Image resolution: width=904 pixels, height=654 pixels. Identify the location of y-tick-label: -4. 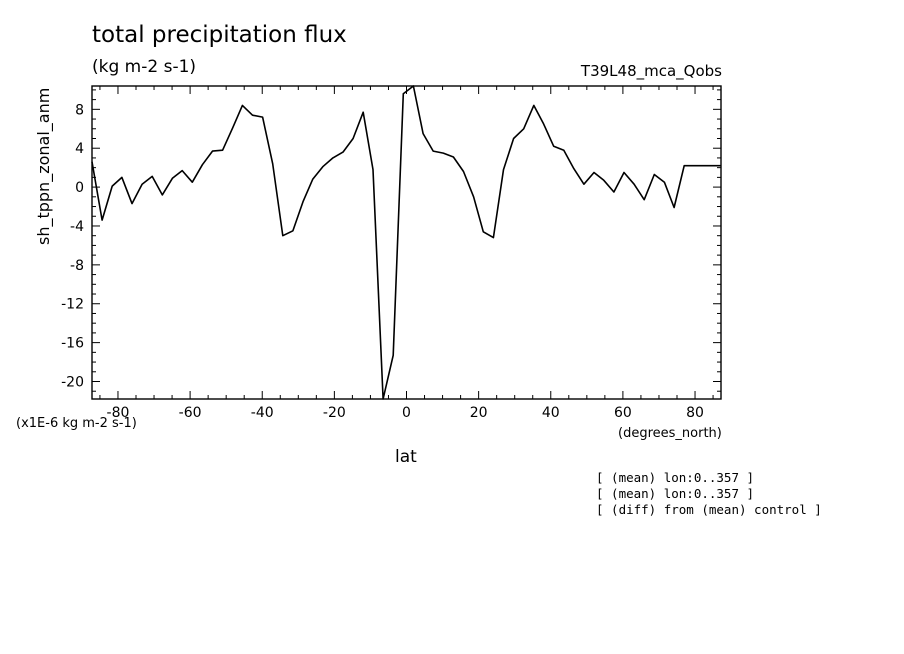
(77, 227).